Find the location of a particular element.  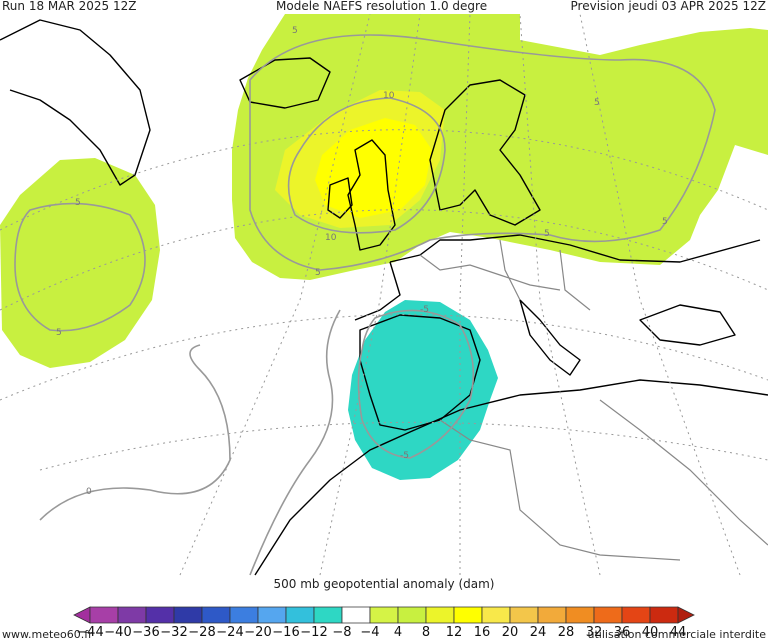

contour-label-russia: 5 is located at coordinates (597, 103).